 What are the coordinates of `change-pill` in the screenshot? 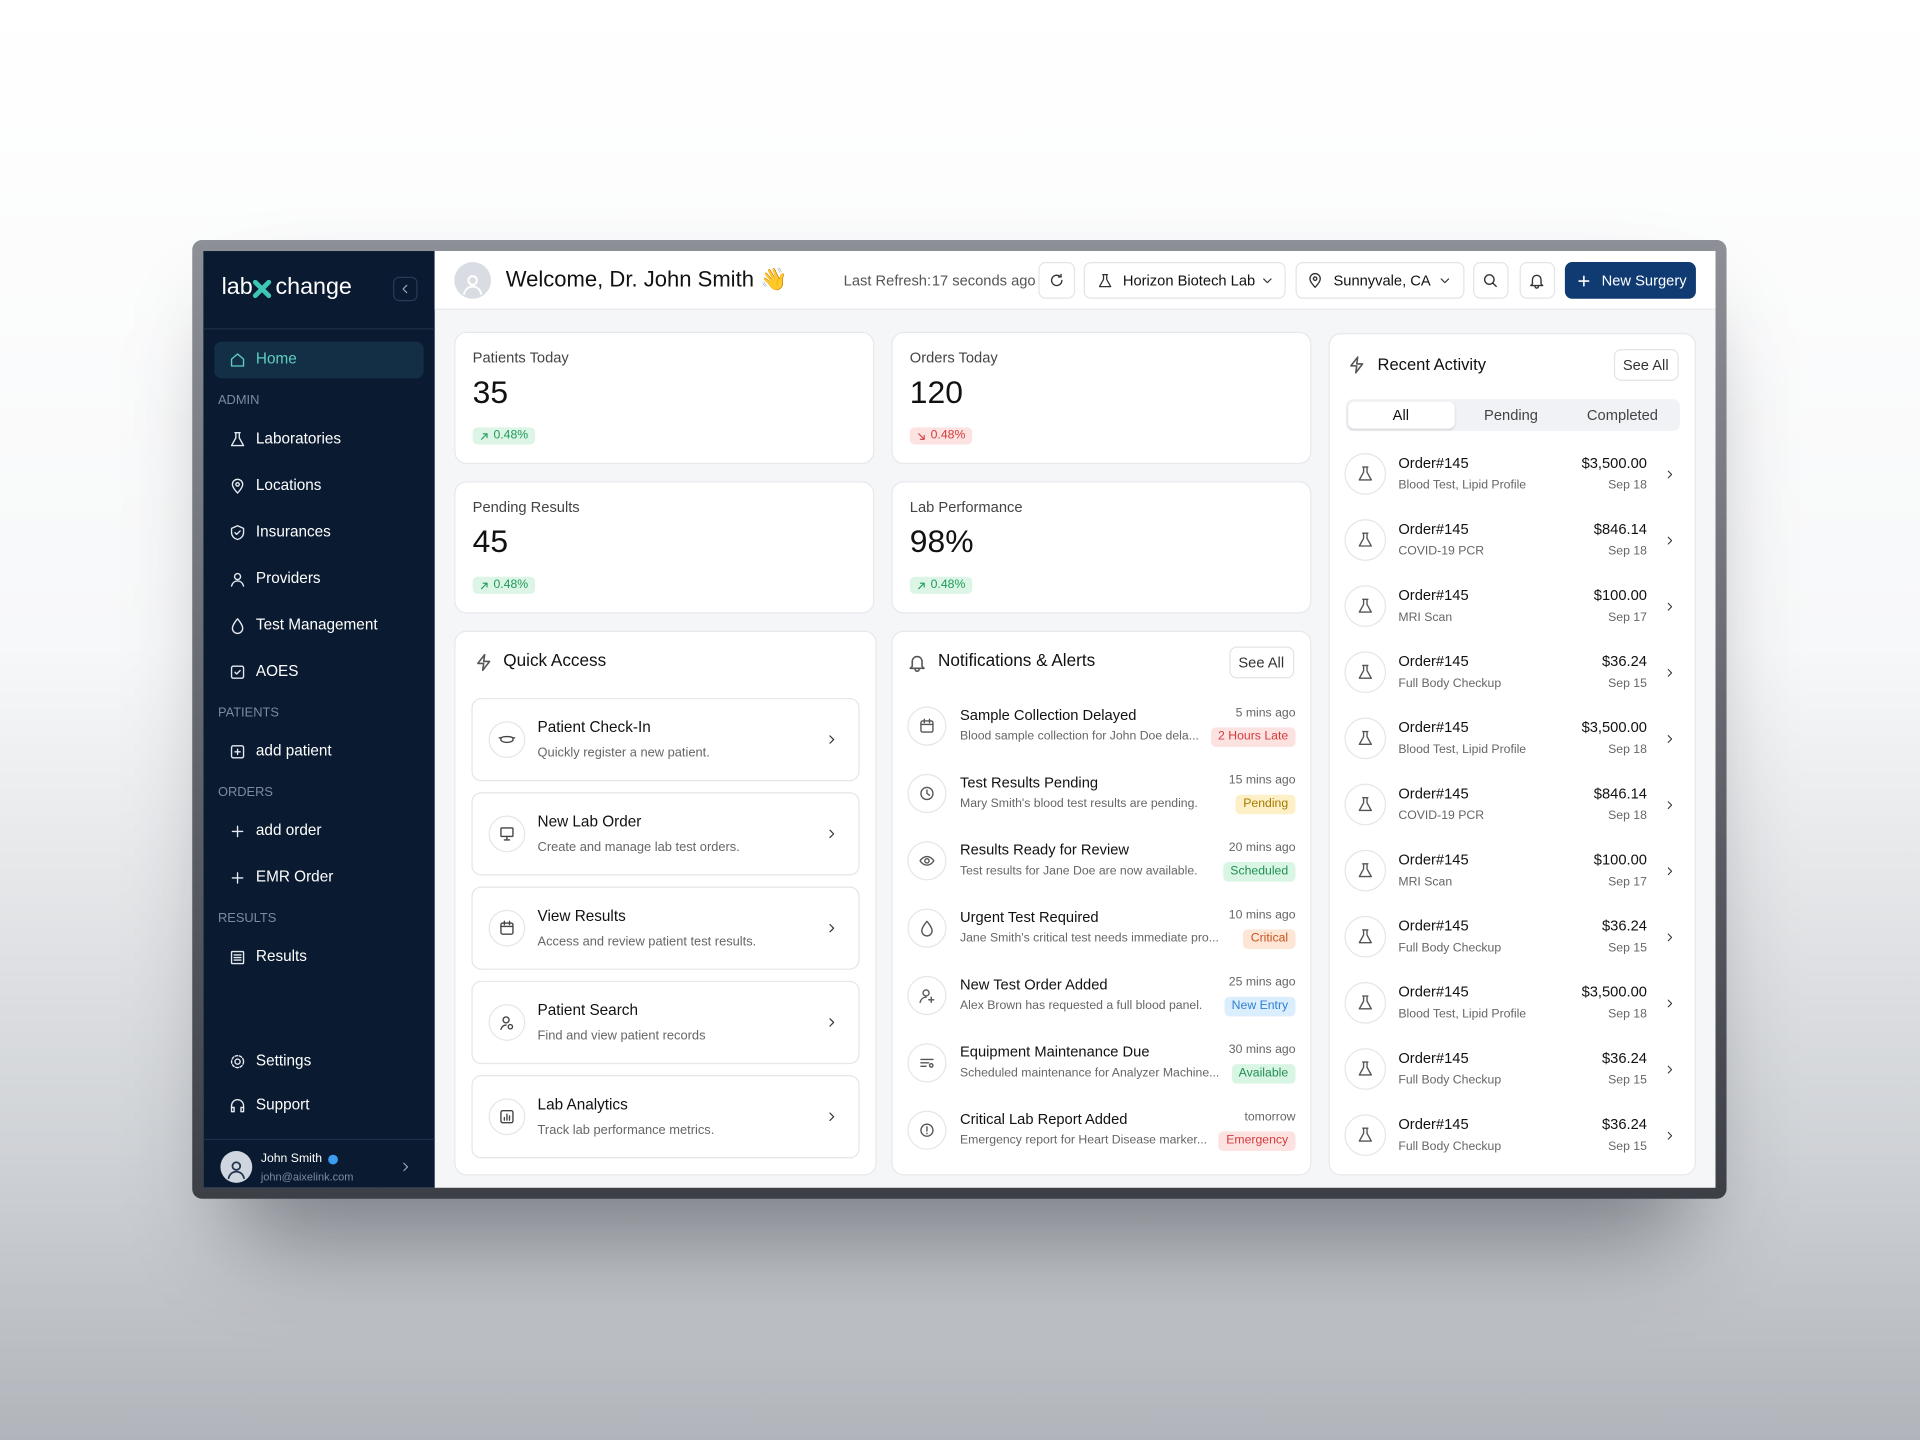 It's located at (941, 436).